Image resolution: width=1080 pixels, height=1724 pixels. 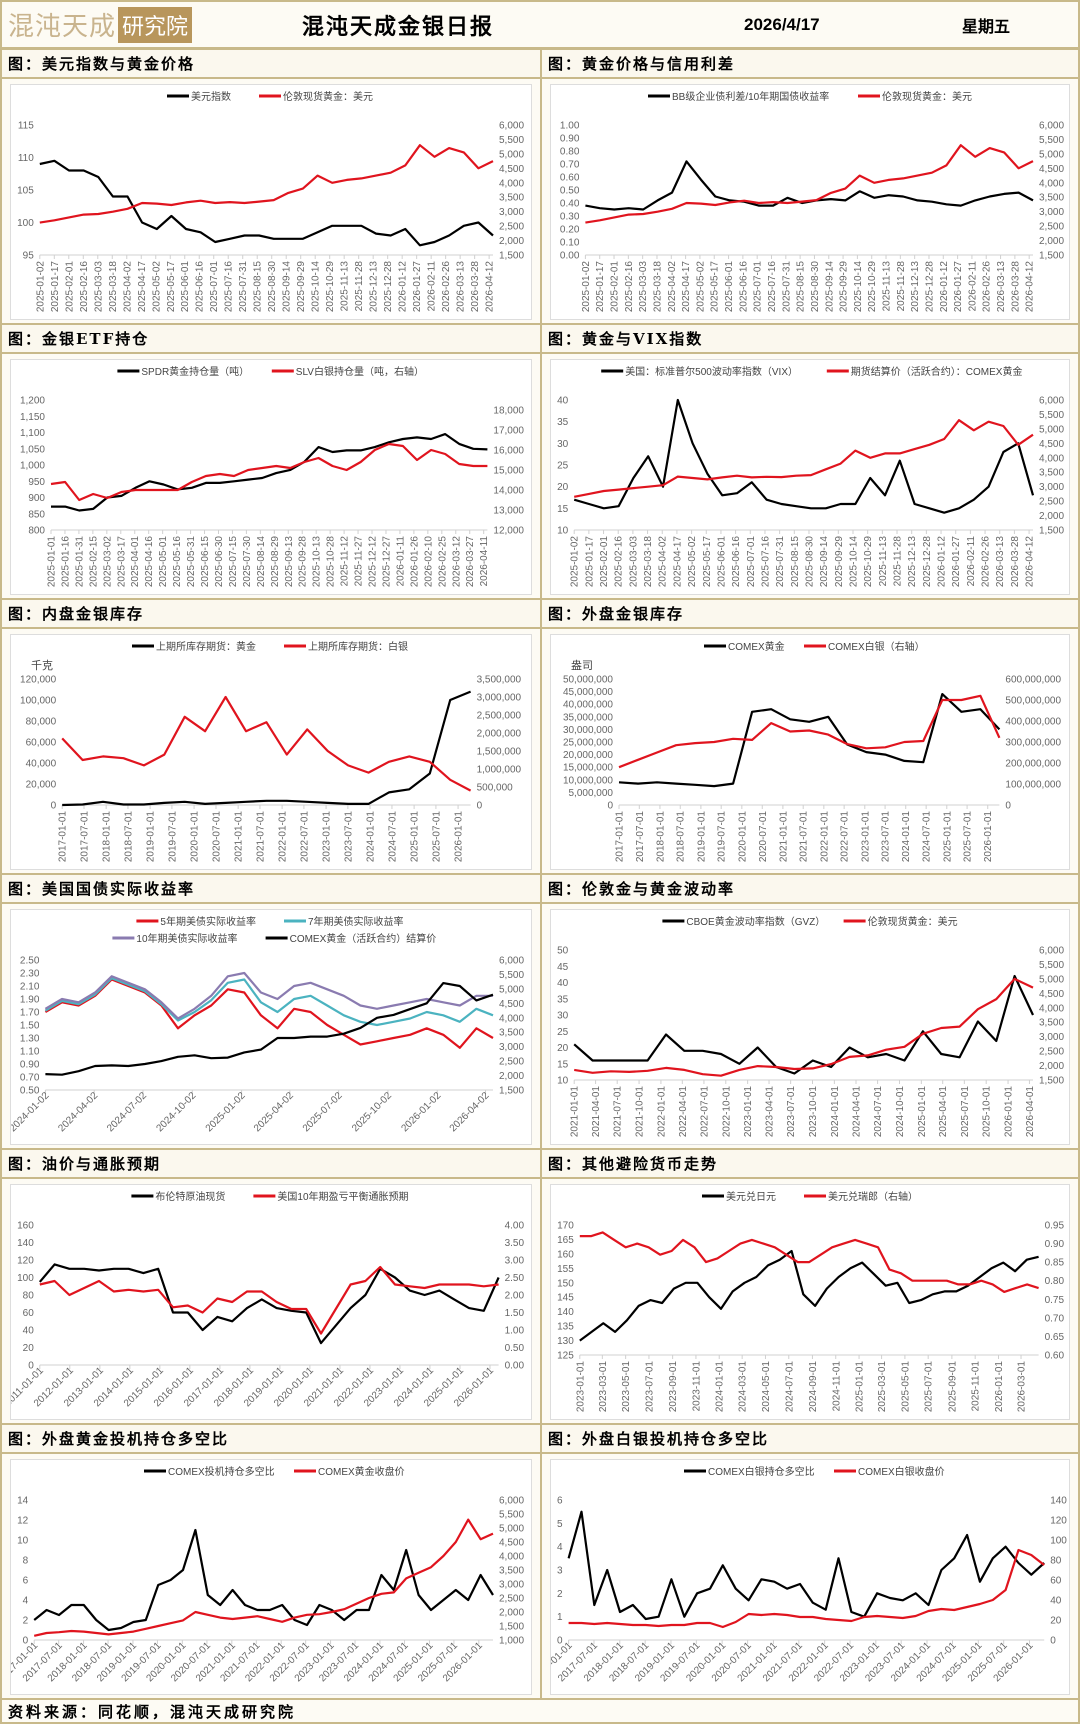 What do you see at coordinates (876, 646) in the screenshot?
I see `legend-label: COMEX白银（右轴）` at bounding box center [876, 646].